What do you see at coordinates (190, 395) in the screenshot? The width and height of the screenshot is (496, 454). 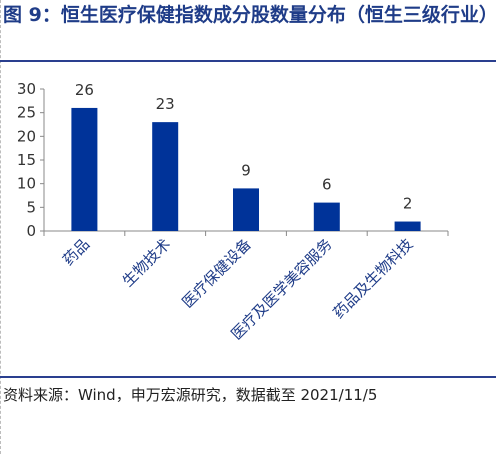 I see `source-note: 资料来源：Wind，申万宏源研究，数据截至 2021/11/5` at bounding box center [190, 395].